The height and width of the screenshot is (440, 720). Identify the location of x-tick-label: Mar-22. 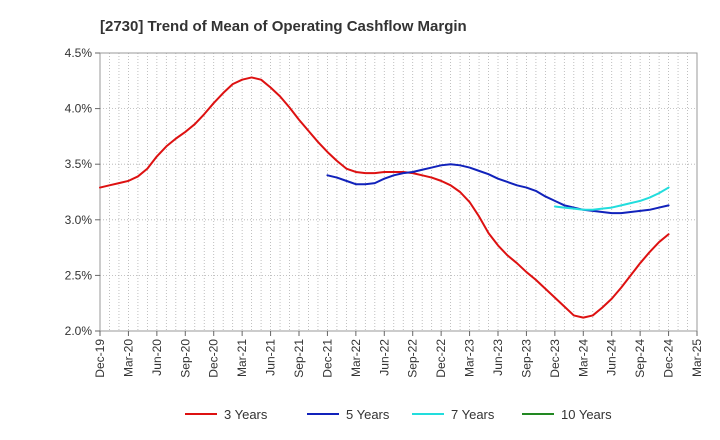
(356, 358).